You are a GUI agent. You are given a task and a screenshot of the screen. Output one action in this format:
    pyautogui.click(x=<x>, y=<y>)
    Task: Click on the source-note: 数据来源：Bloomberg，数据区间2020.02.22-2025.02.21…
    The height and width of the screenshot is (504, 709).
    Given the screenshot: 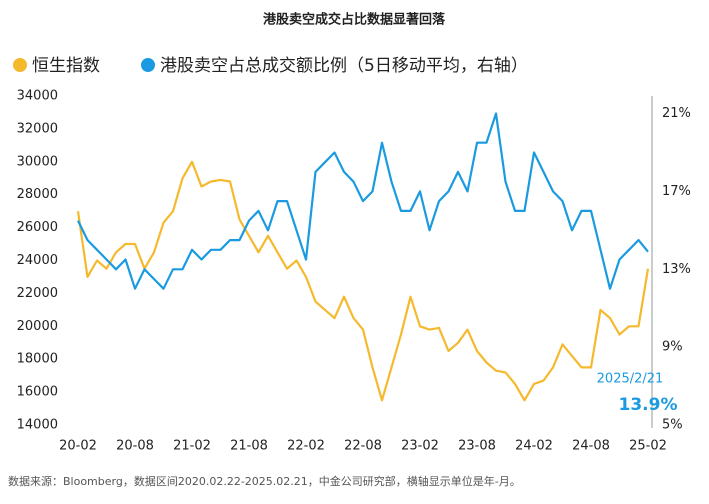 What is the action you would take?
    pyautogui.click(x=264, y=481)
    